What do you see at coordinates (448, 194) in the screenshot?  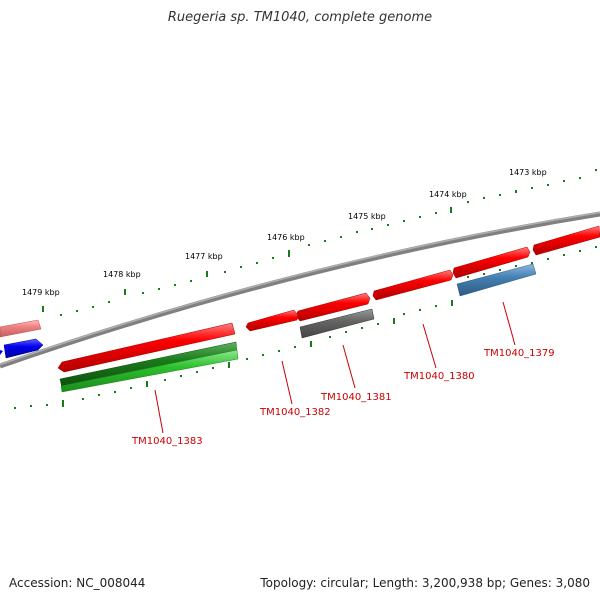 I see `tick-label-1474: 1474 kbp` at bounding box center [448, 194].